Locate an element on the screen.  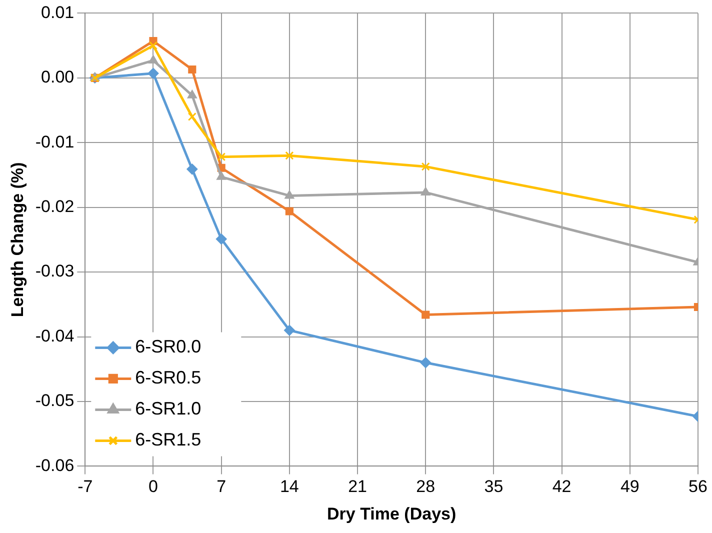
y-tick-label: -0.04 is located at coordinates (54, 336).